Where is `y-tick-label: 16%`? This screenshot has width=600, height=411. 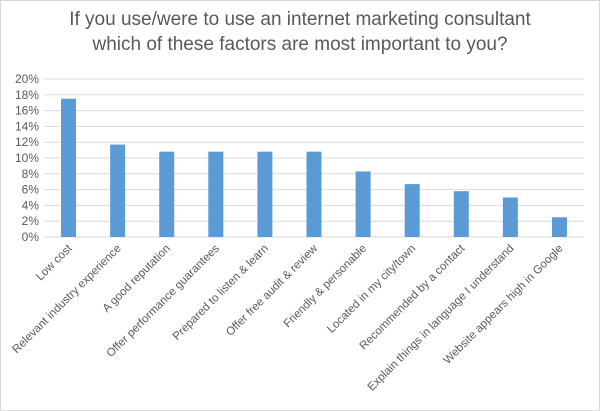 y-tick-label: 16% is located at coordinates (27, 111).